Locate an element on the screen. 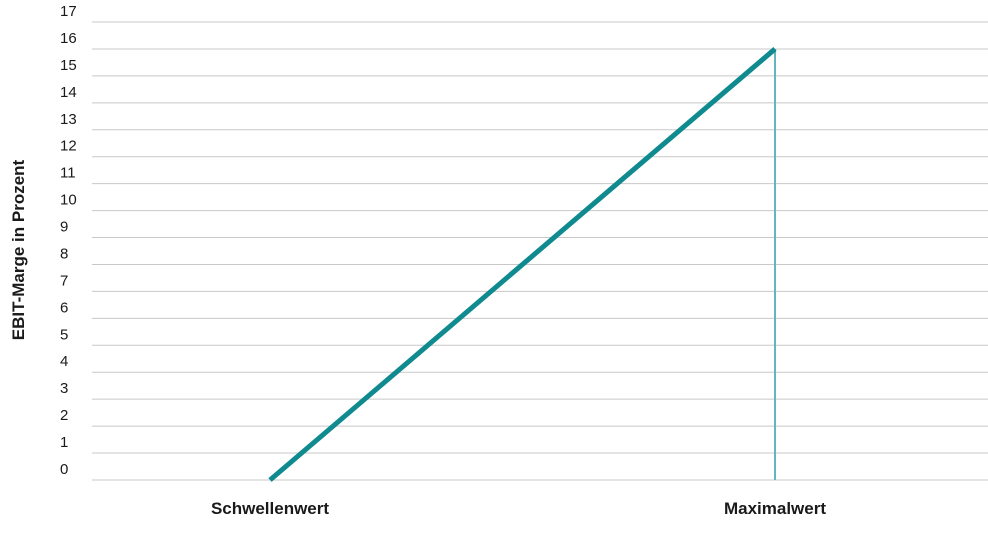  y-tick-label-8: 8 is located at coordinates (64, 253).